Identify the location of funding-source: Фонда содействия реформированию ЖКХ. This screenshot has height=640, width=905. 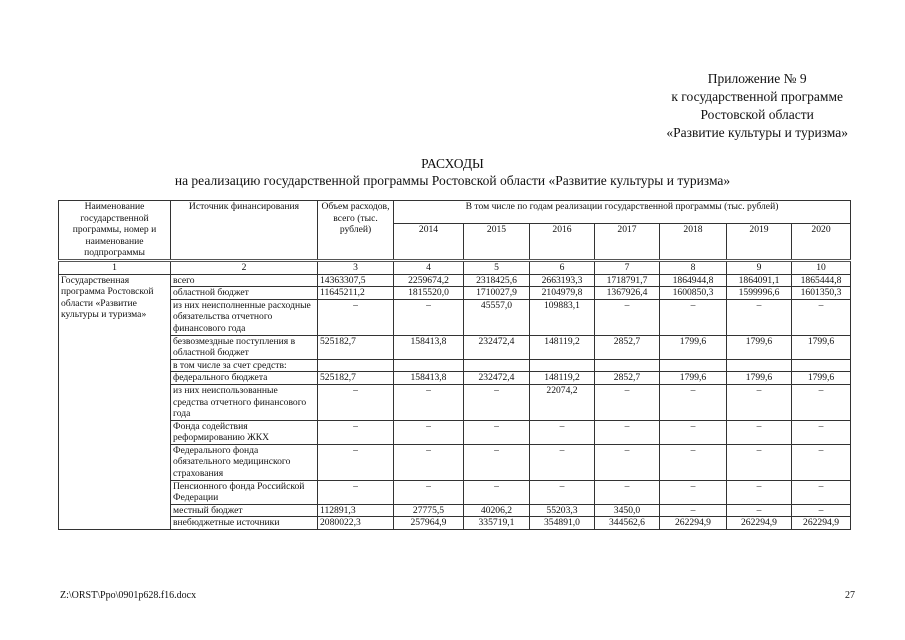
(244, 432).